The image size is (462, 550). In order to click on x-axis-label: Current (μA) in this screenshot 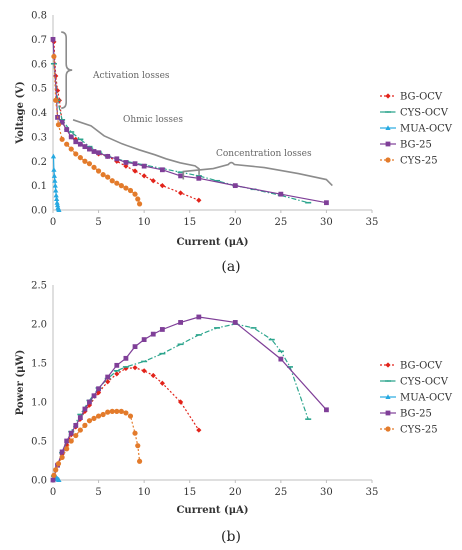, I will do `click(212, 510)`.